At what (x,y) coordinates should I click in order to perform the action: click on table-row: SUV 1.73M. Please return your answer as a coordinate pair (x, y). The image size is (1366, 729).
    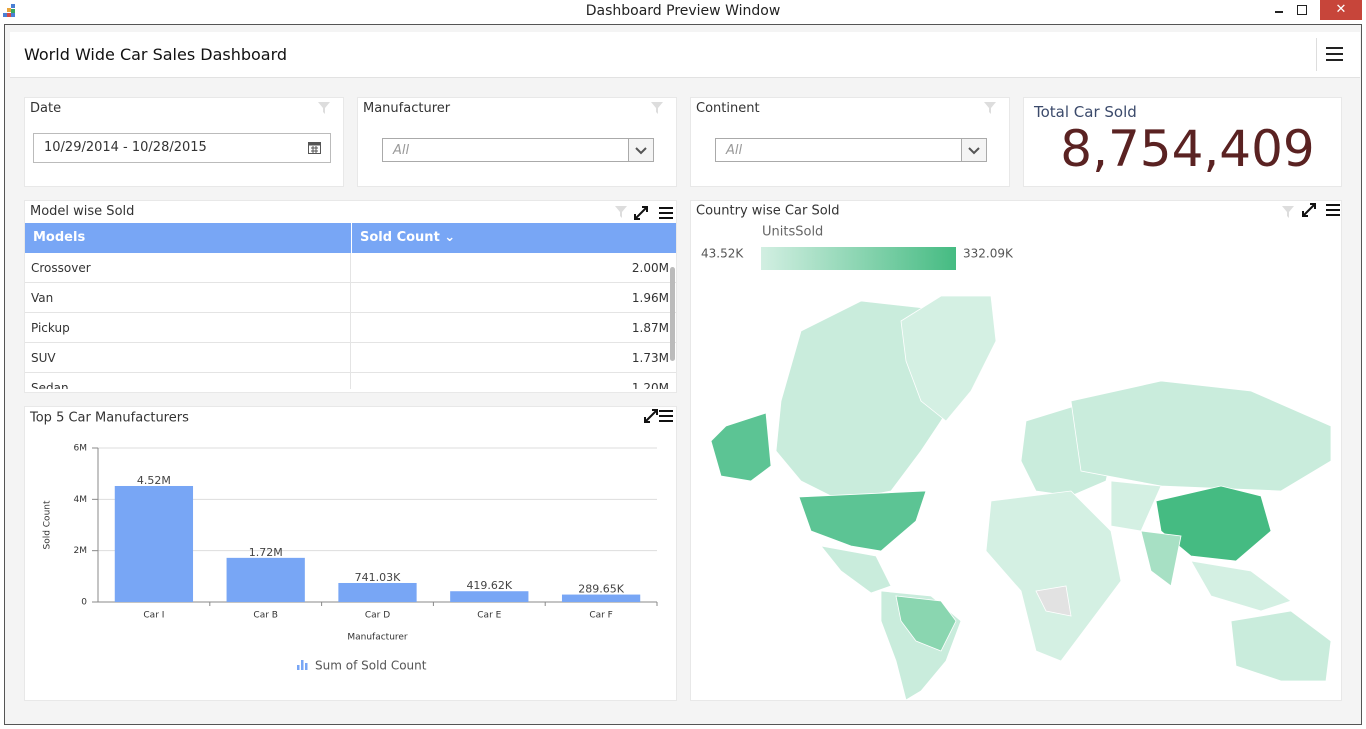
    Looking at the image, I should click on (350, 358).